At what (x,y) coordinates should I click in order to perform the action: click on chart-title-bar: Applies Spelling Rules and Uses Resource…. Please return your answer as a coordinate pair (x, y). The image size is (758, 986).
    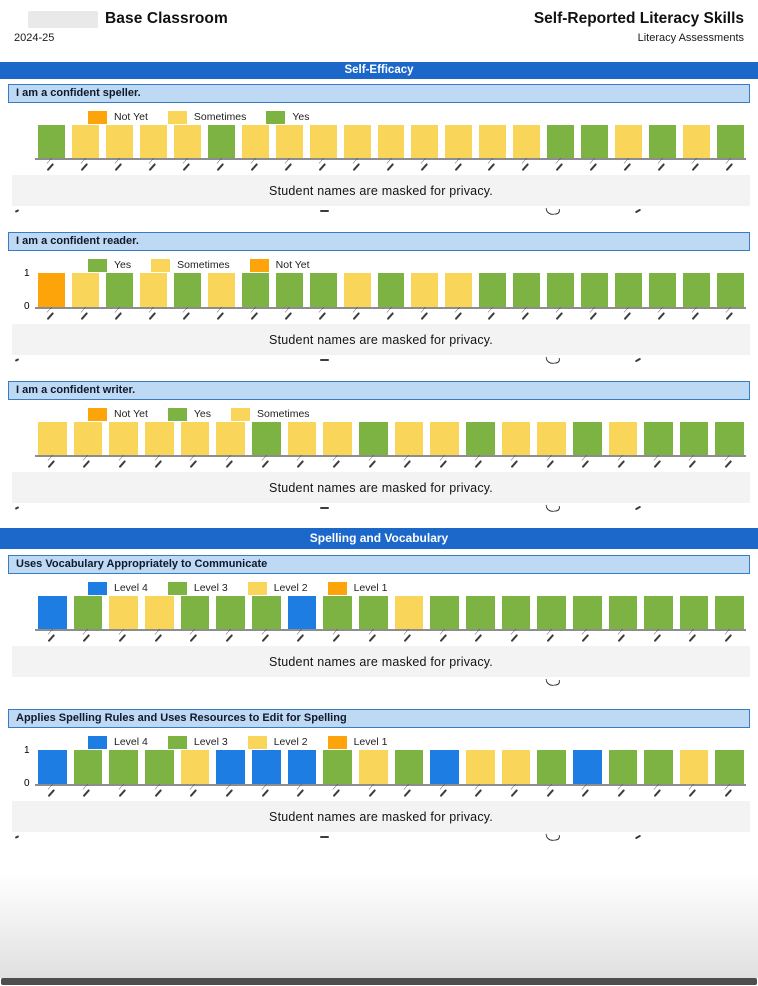
    Looking at the image, I should click on (379, 718).